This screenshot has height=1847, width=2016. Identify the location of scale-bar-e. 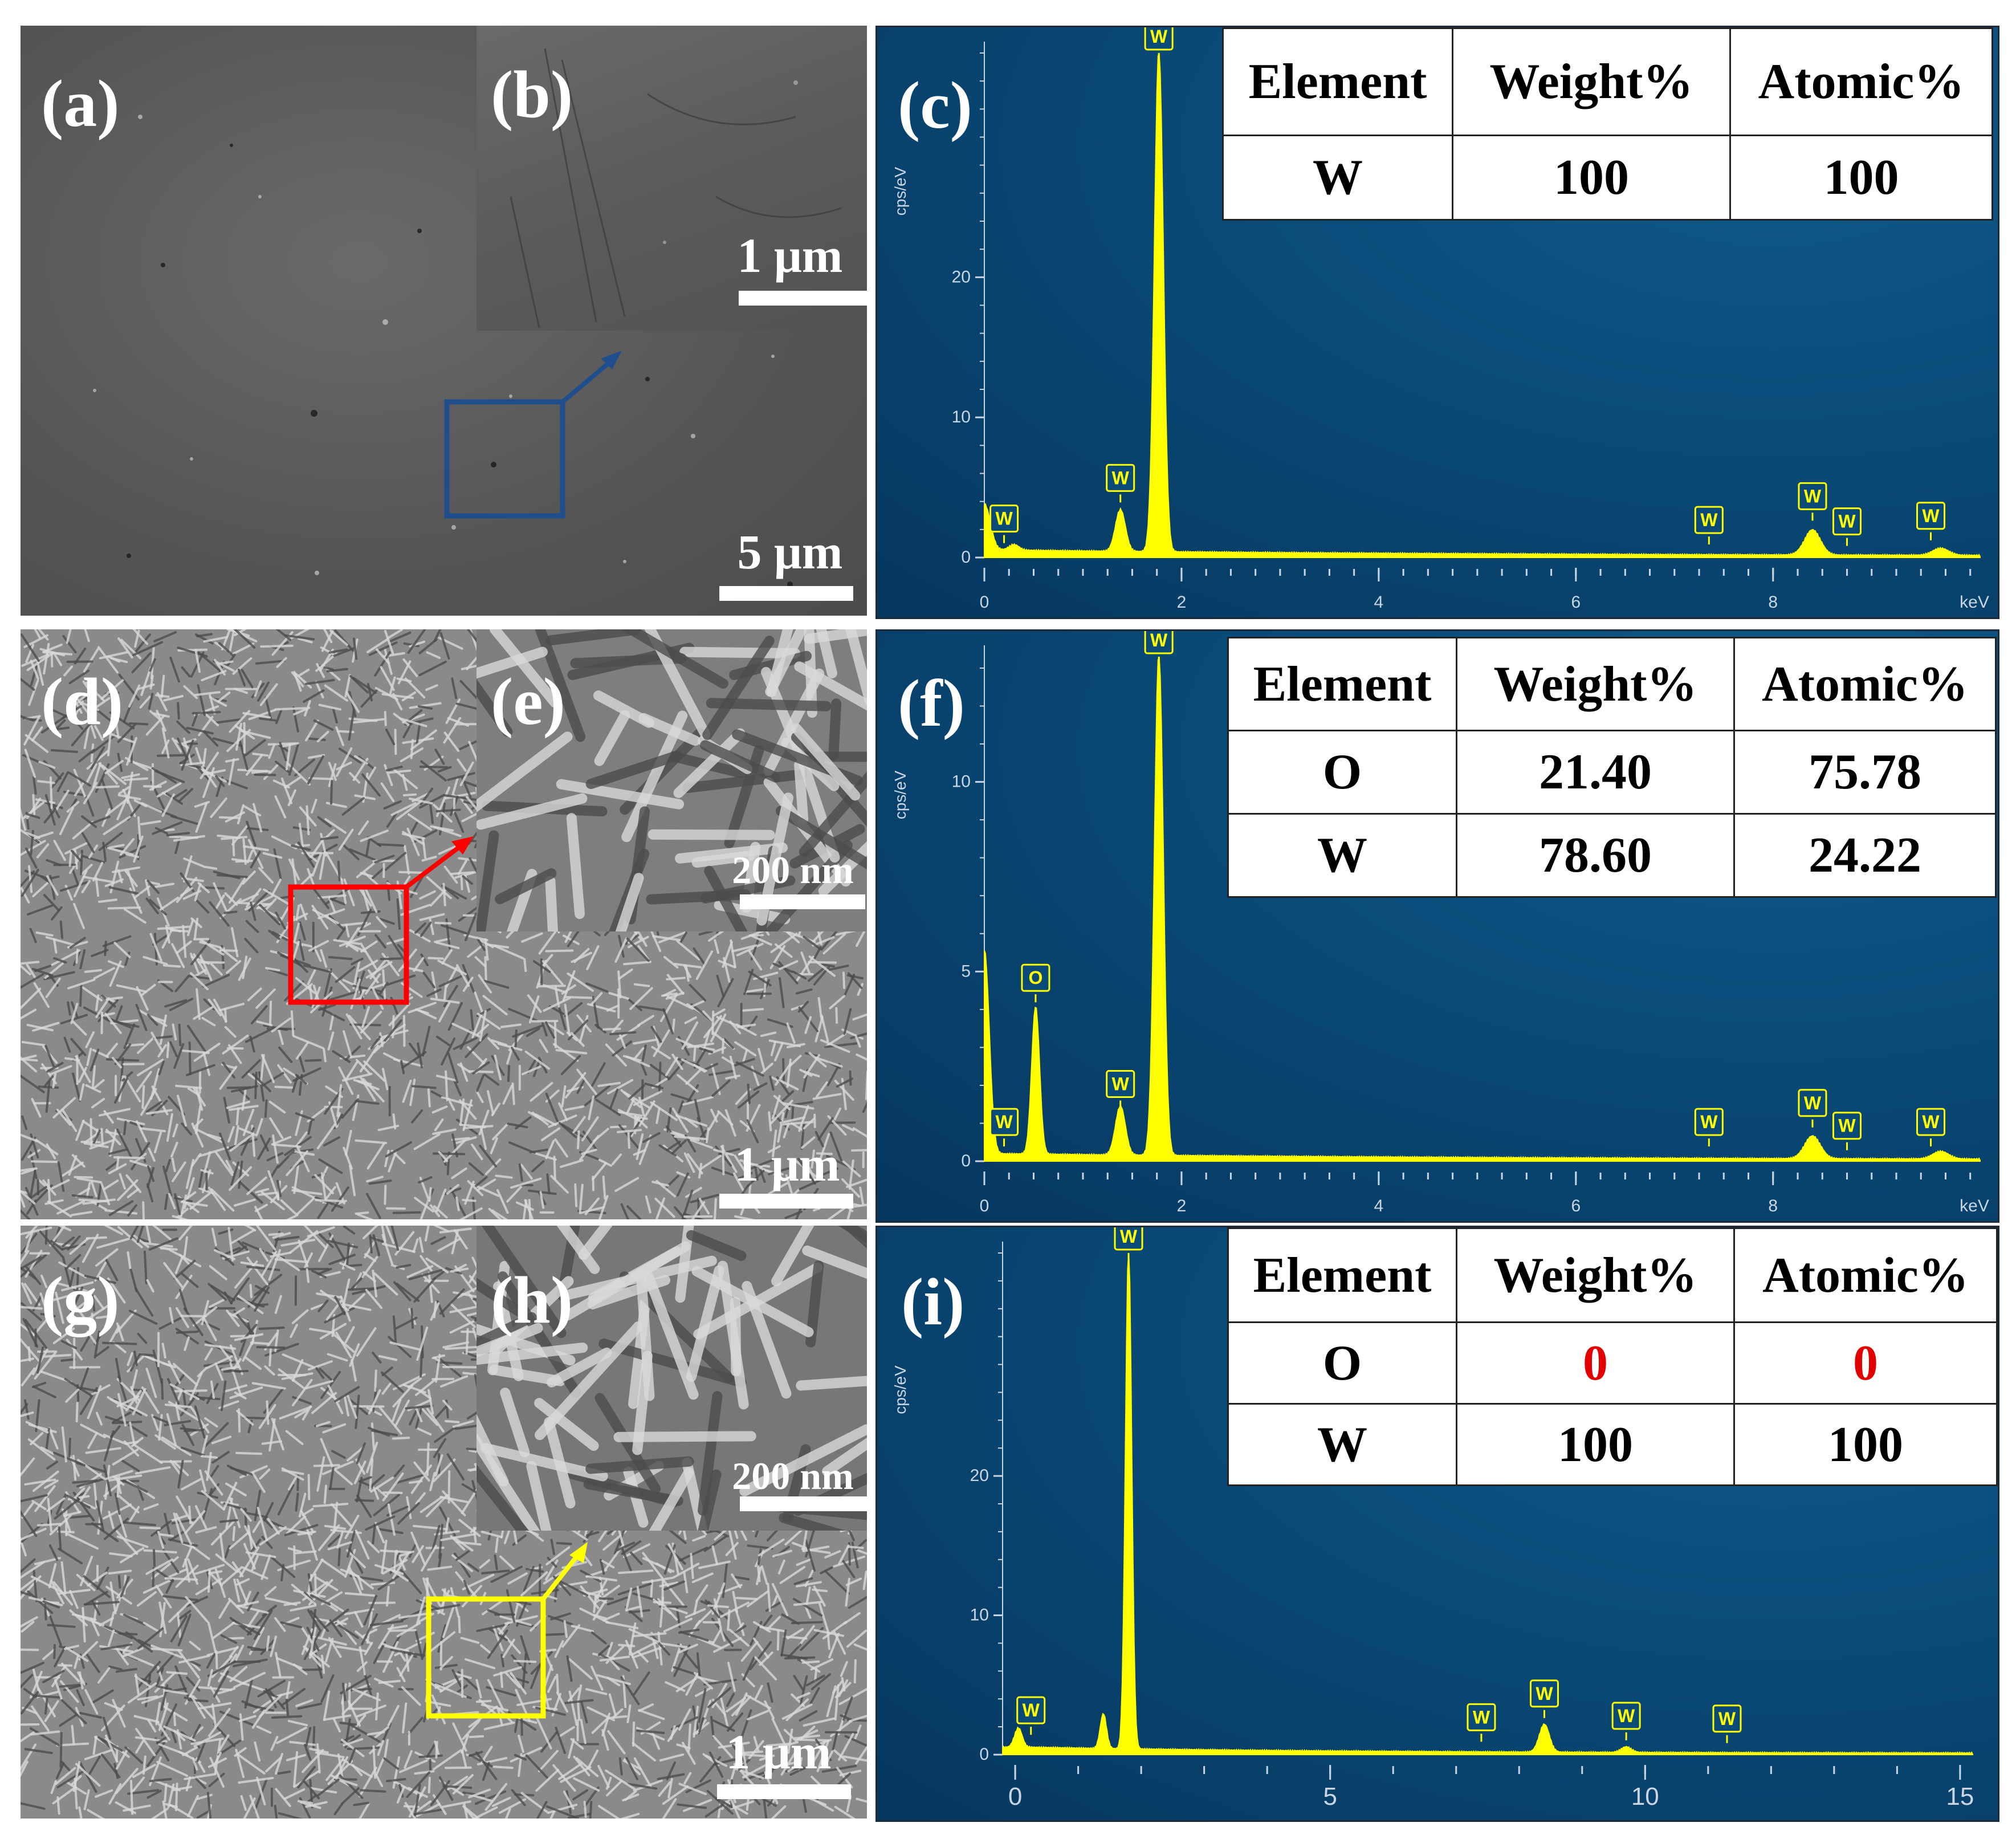
(803, 902).